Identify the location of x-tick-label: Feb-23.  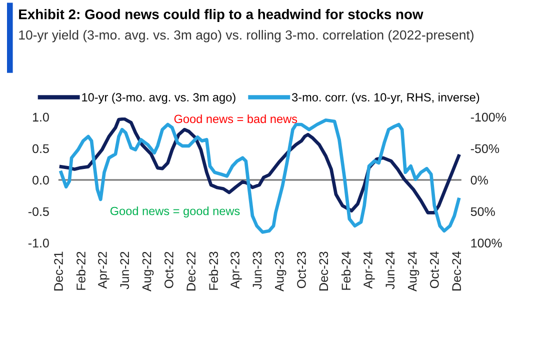
(213, 271).